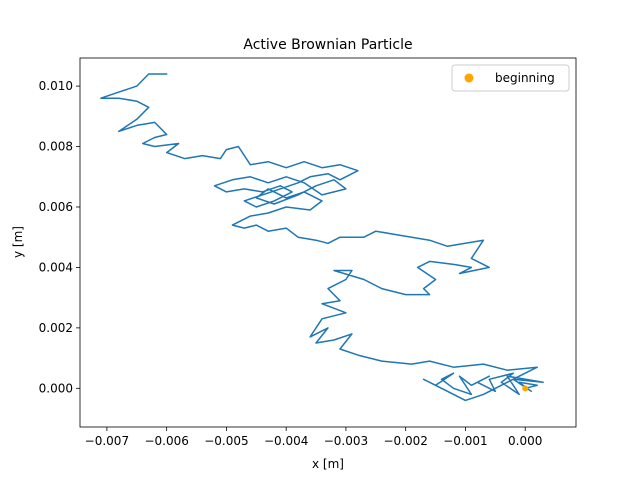 The image size is (640, 480). I want to click on legend-label: beginning, so click(525, 78).